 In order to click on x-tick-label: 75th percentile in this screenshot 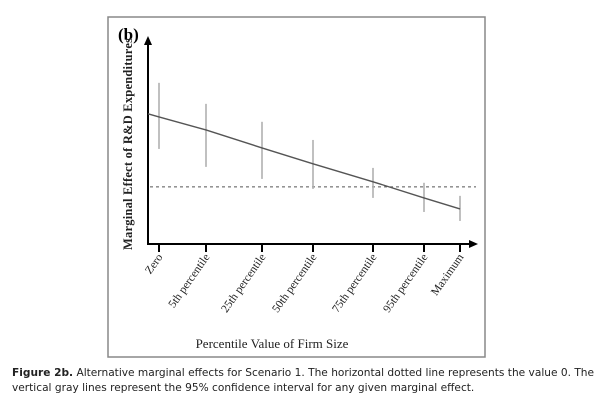, I will do `click(354, 283)`.